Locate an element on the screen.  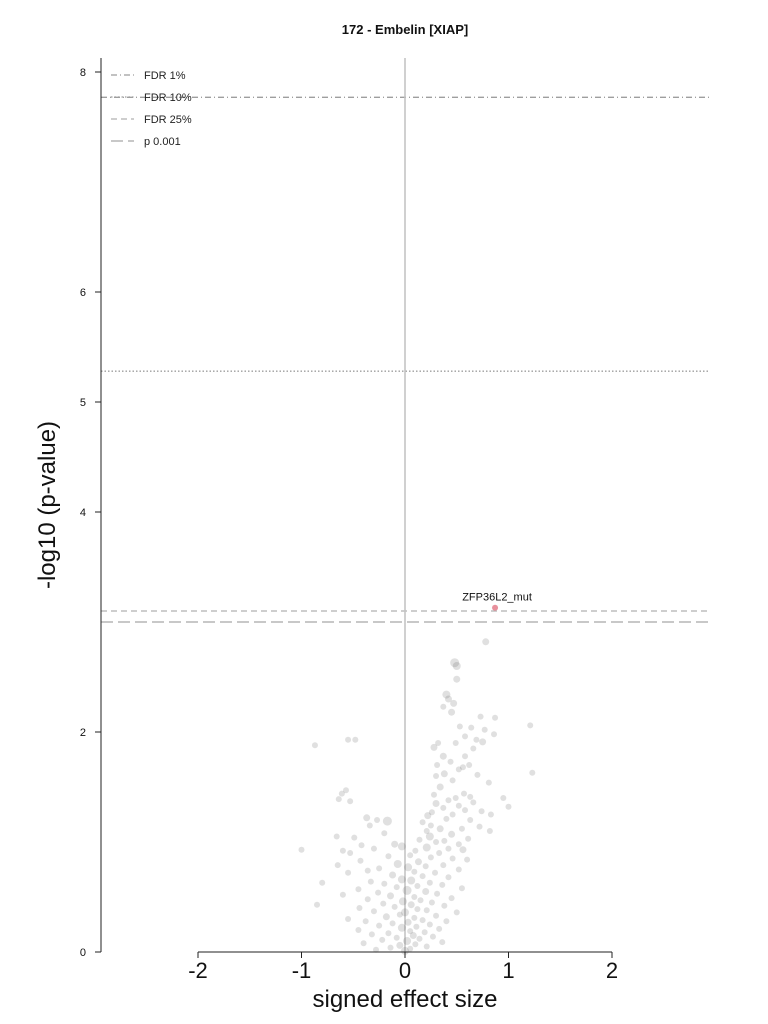
legend-label: FDR 1% is located at coordinates (165, 76).